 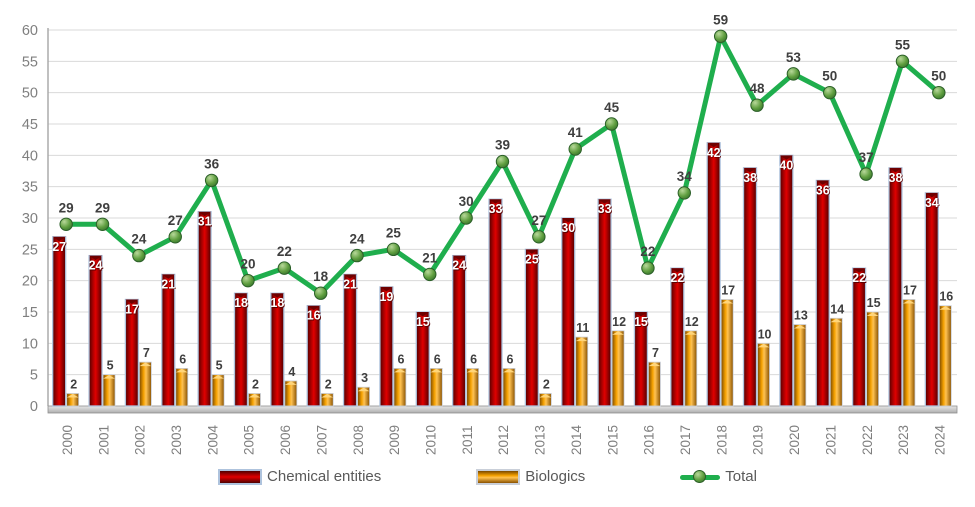 What do you see at coordinates (358, 239) in the screenshot?
I see `total-value-label: 24` at bounding box center [358, 239].